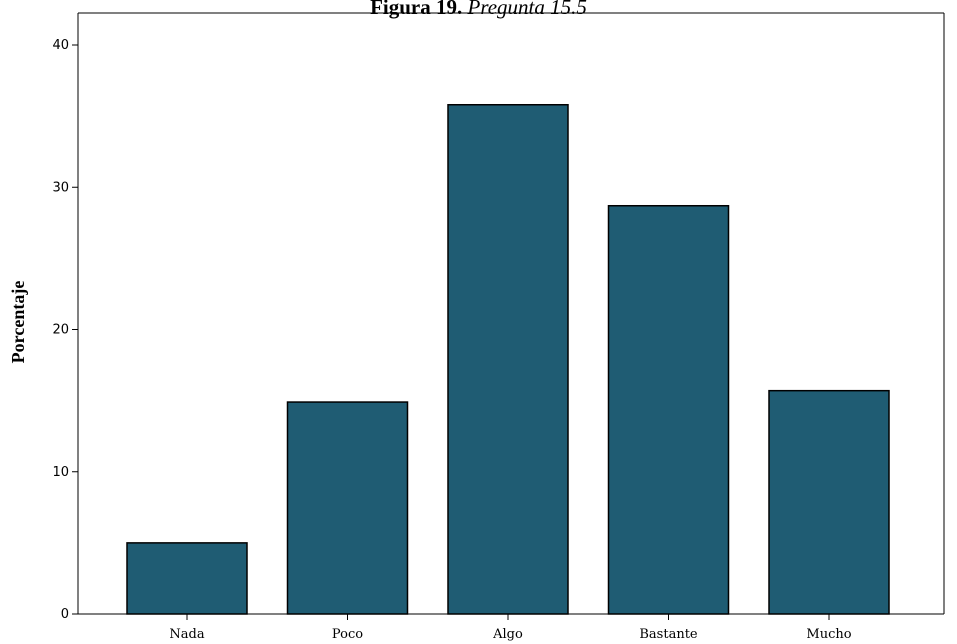 This screenshot has height=644, width=957. I want to click on y-tick-label: 40, so click(60, 45).